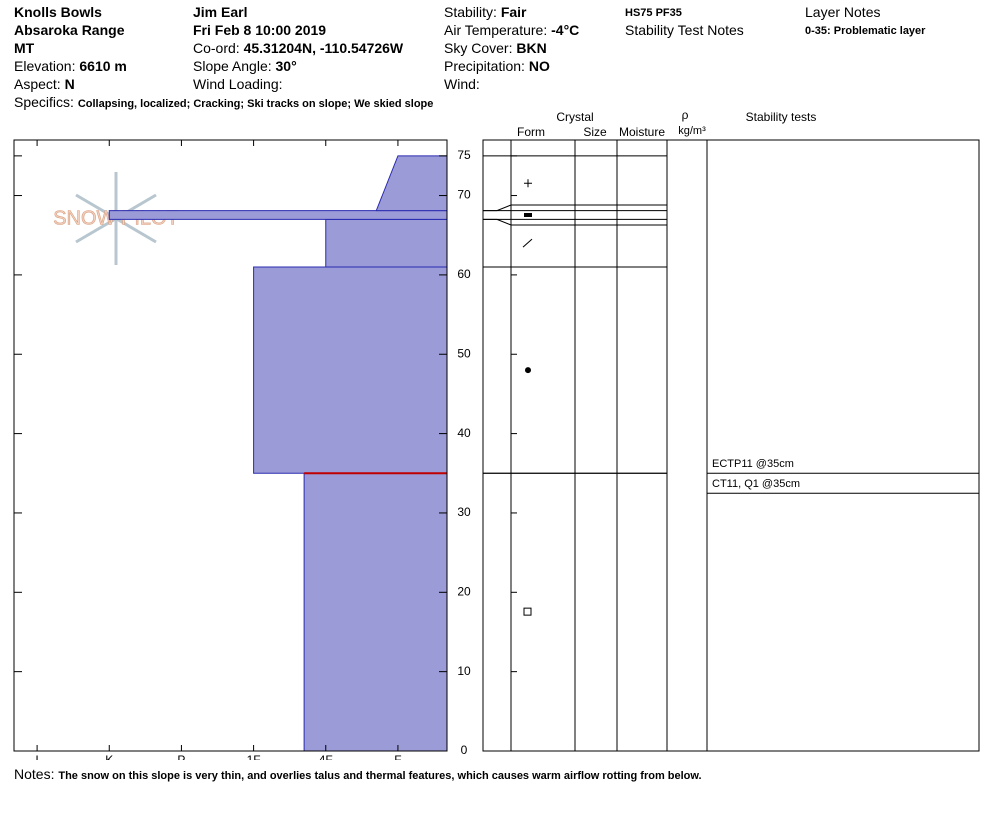 Image resolution: width=994 pixels, height=840 pixels. What do you see at coordinates (462, 84) in the screenshot?
I see `wind: Wind:` at bounding box center [462, 84].